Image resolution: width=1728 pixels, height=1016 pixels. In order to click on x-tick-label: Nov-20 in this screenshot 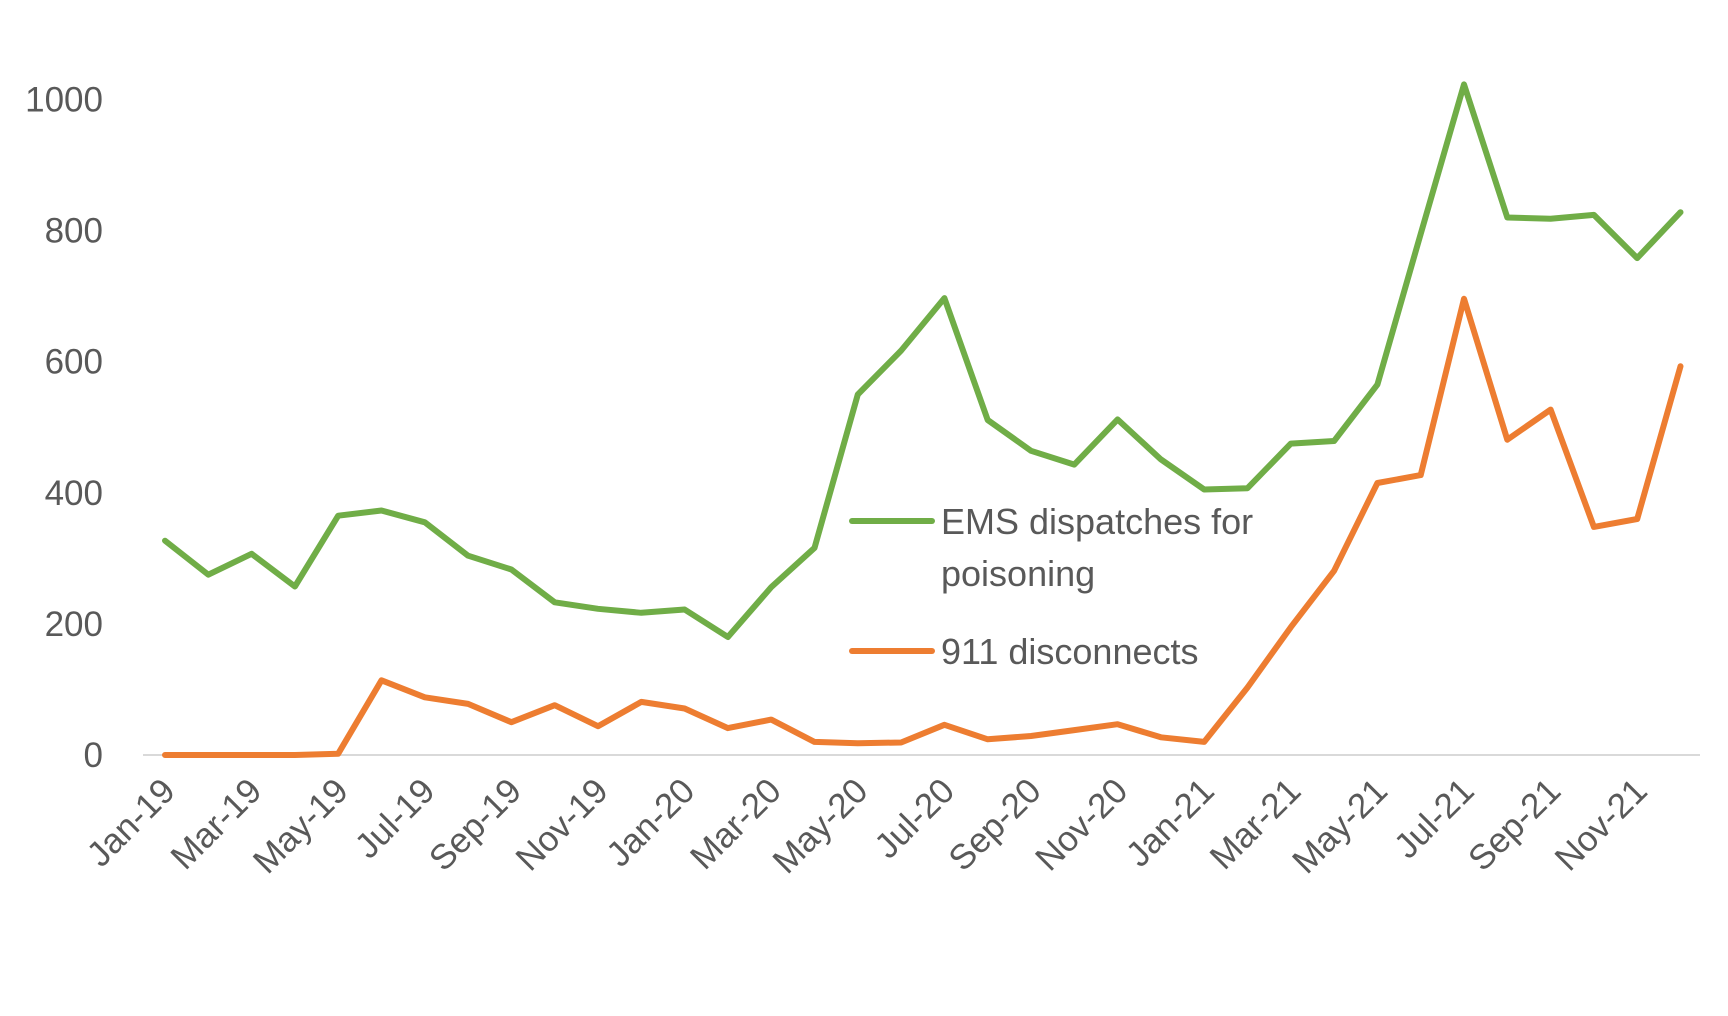, I will do `click(1081, 824)`.